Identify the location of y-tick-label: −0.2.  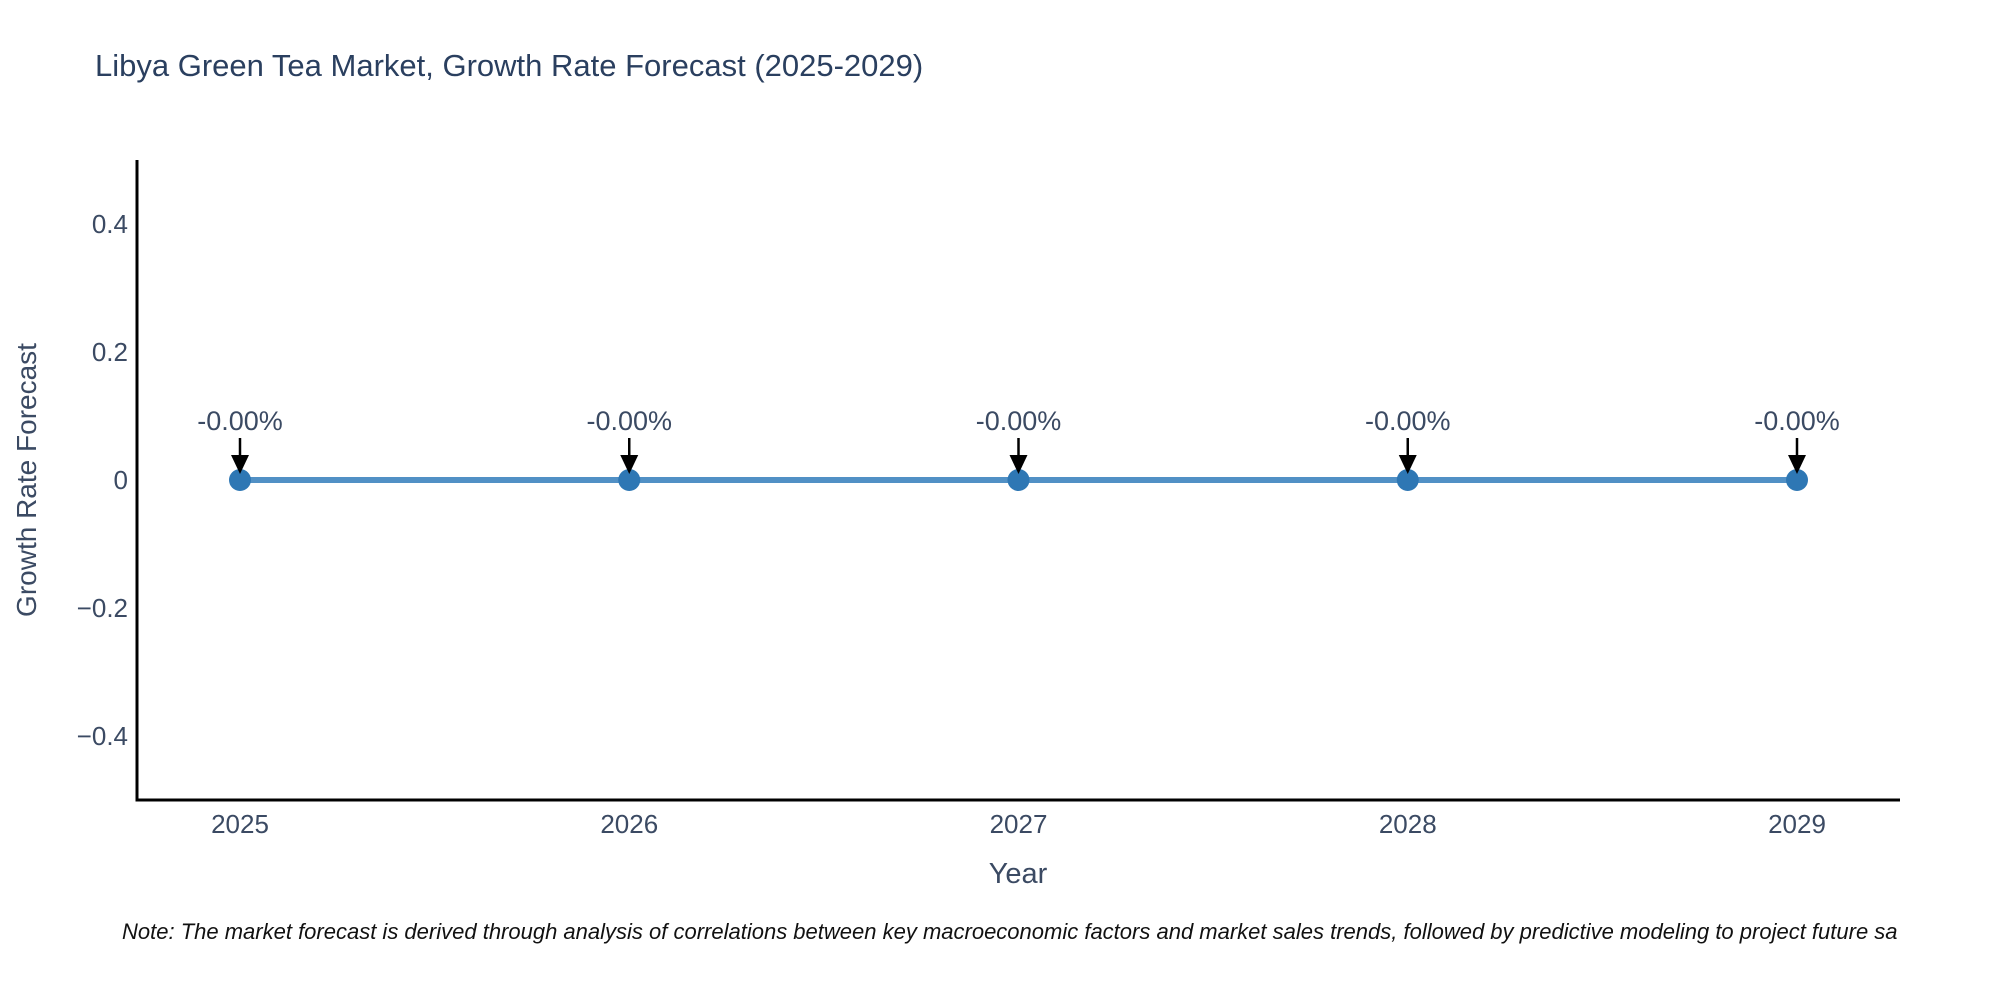
(102, 608).